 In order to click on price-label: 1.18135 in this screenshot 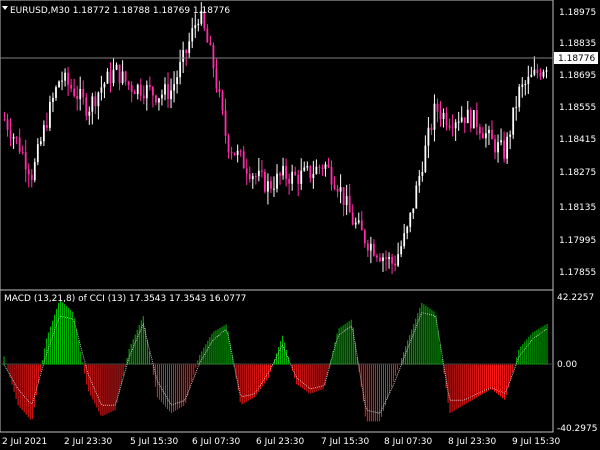, I will do `click(577, 208)`.